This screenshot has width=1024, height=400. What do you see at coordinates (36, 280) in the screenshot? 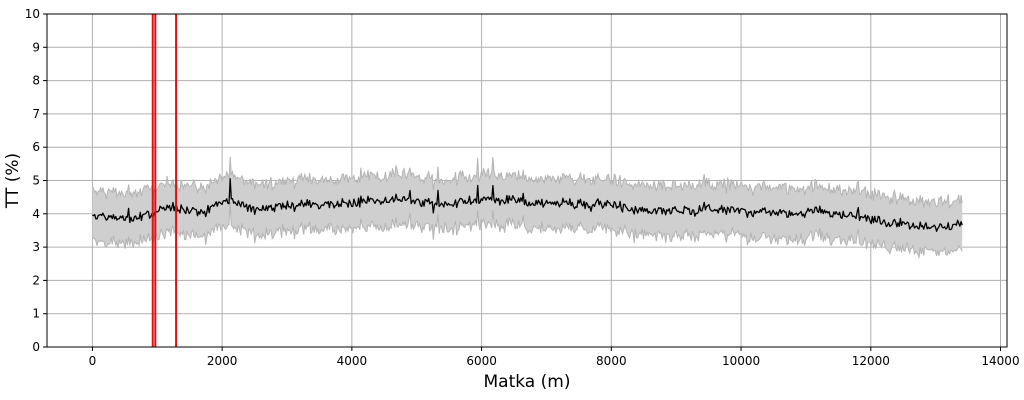
I see `y-tick-label: 2` at bounding box center [36, 280].